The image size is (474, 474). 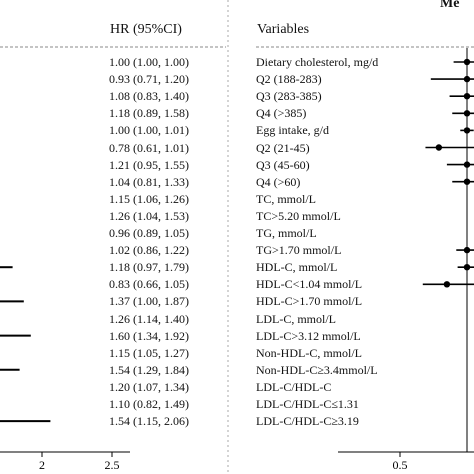 What do you see at coordinates (297, 267) in the screenshot?
I see `variable-label: HDL-C, mmol/L` at bounding box center [297, 267].